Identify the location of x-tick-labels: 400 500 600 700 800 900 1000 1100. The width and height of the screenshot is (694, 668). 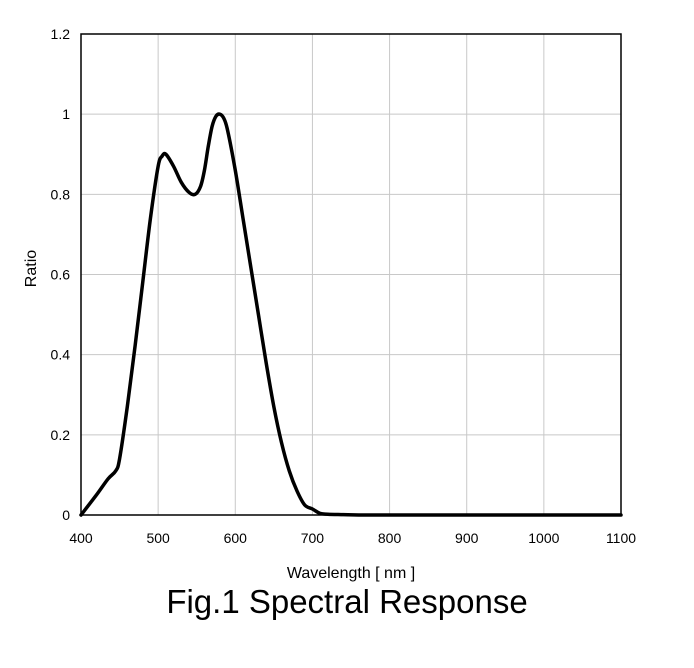
(352, 538).